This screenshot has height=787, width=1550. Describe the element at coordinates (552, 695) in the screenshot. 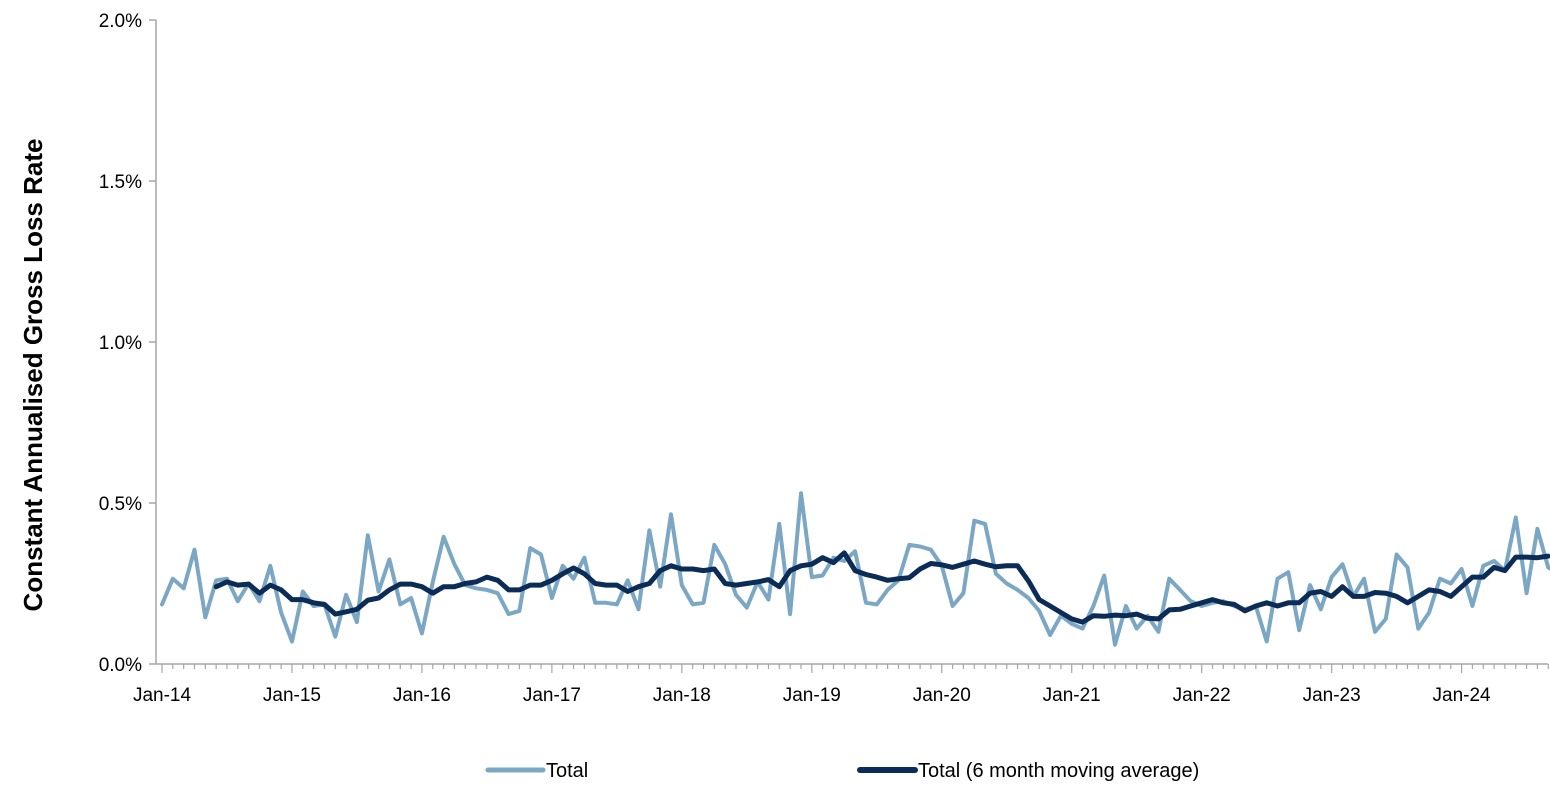

I see `x-tick-label: Jan-17` at that location.